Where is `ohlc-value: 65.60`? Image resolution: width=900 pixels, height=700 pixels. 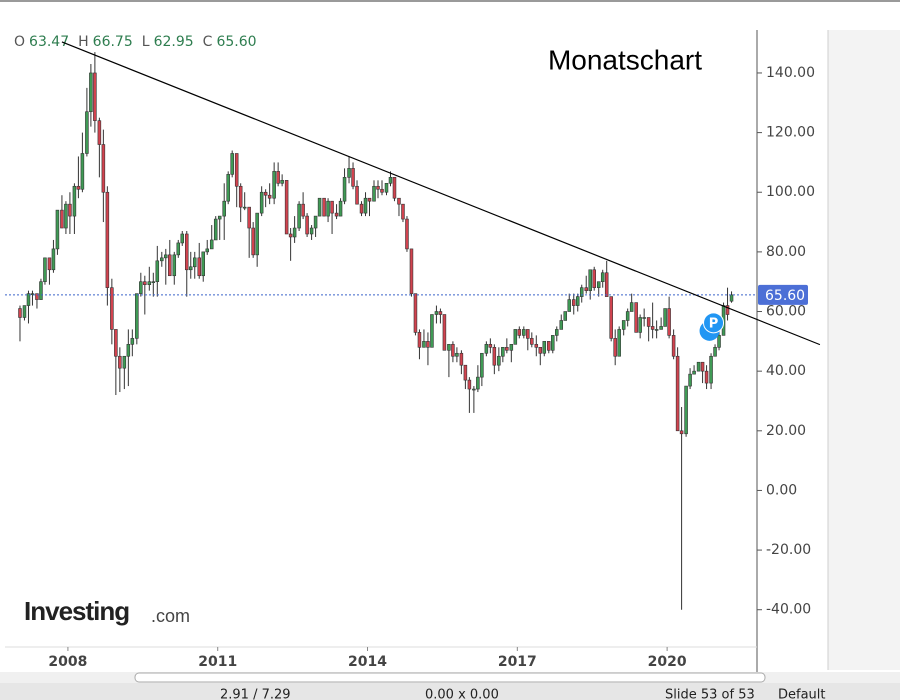
ohlc-value: 65.60 is located at coordinates (236, 42).